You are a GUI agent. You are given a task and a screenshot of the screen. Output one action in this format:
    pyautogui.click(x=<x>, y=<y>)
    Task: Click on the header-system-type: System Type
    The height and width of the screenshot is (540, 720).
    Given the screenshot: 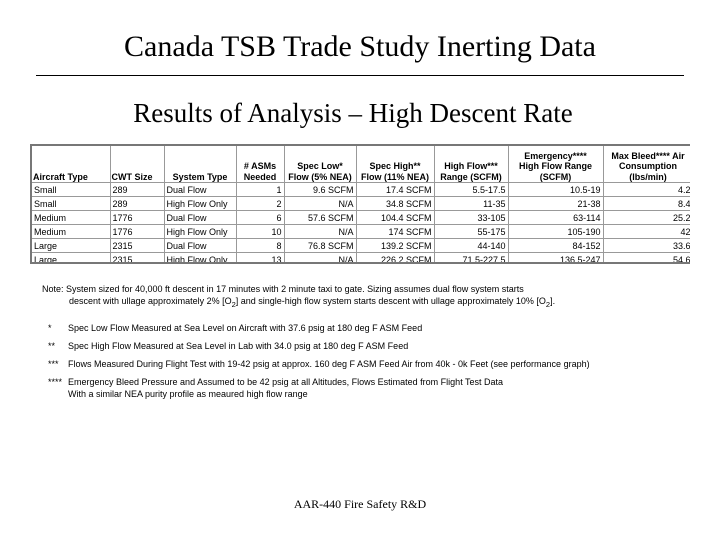 What is the action you would take?
    pyautogui.click(x=200, y=164)
    